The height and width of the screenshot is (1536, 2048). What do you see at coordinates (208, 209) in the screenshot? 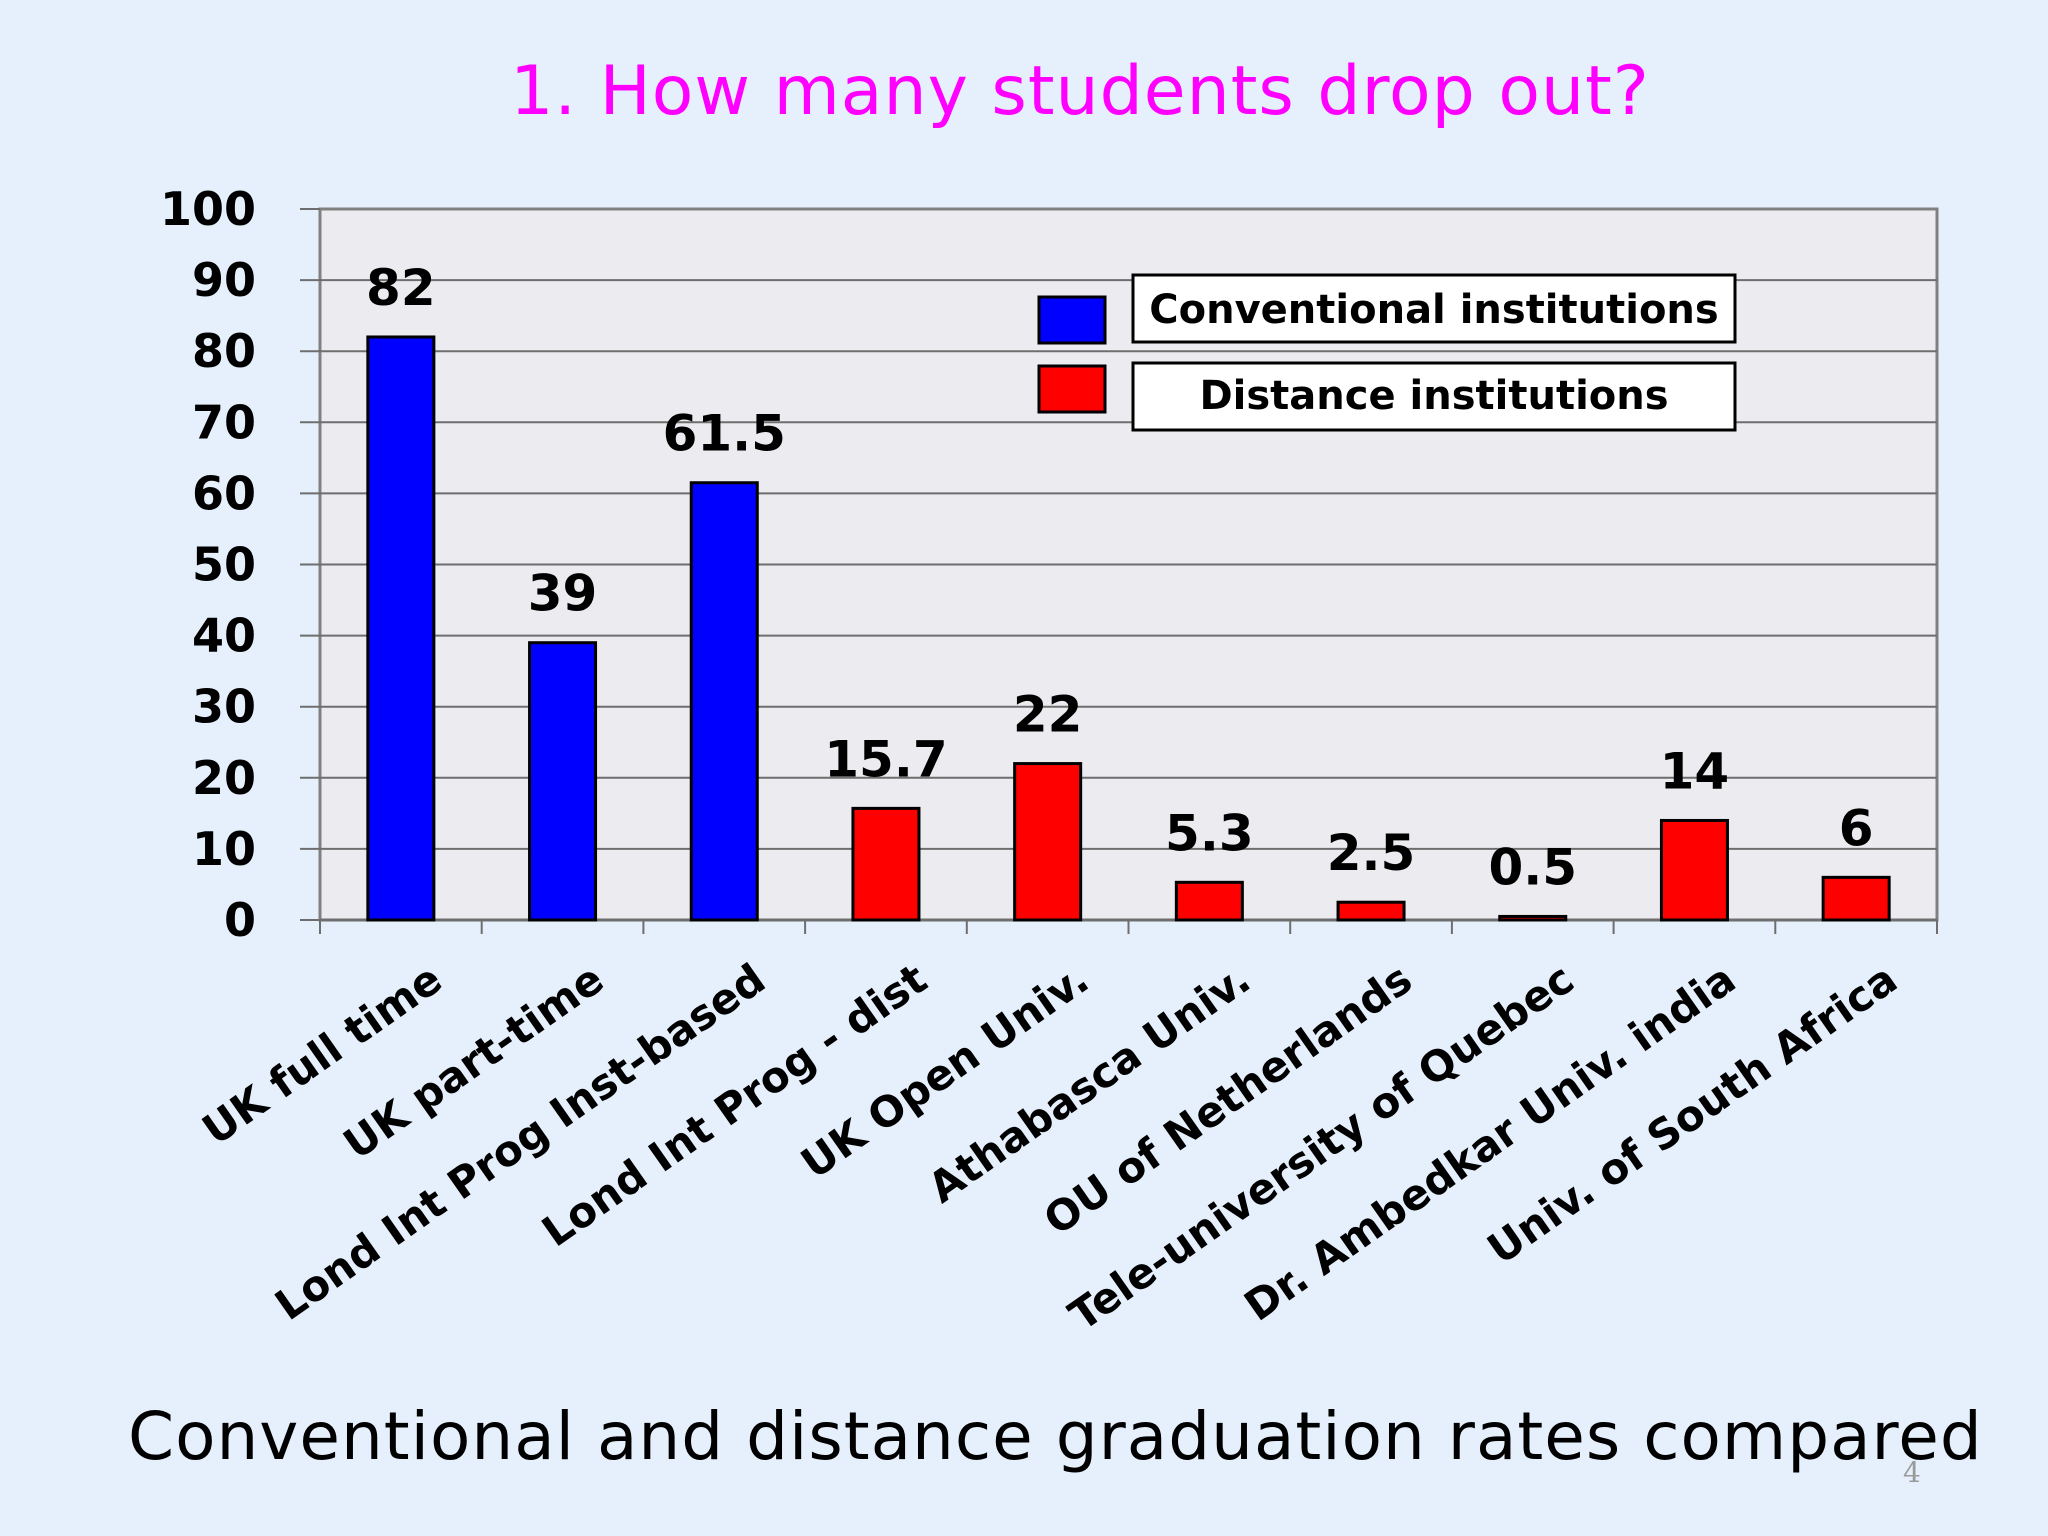
I see `y-tick-label: 100` at bounding box center [208, 209].